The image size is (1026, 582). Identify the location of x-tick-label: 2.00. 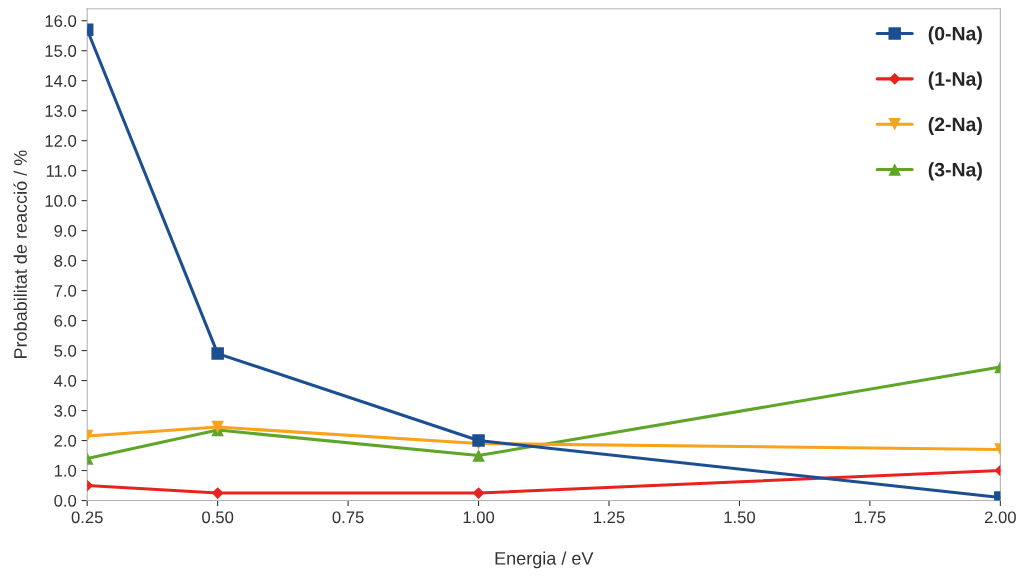
(1000, 517).